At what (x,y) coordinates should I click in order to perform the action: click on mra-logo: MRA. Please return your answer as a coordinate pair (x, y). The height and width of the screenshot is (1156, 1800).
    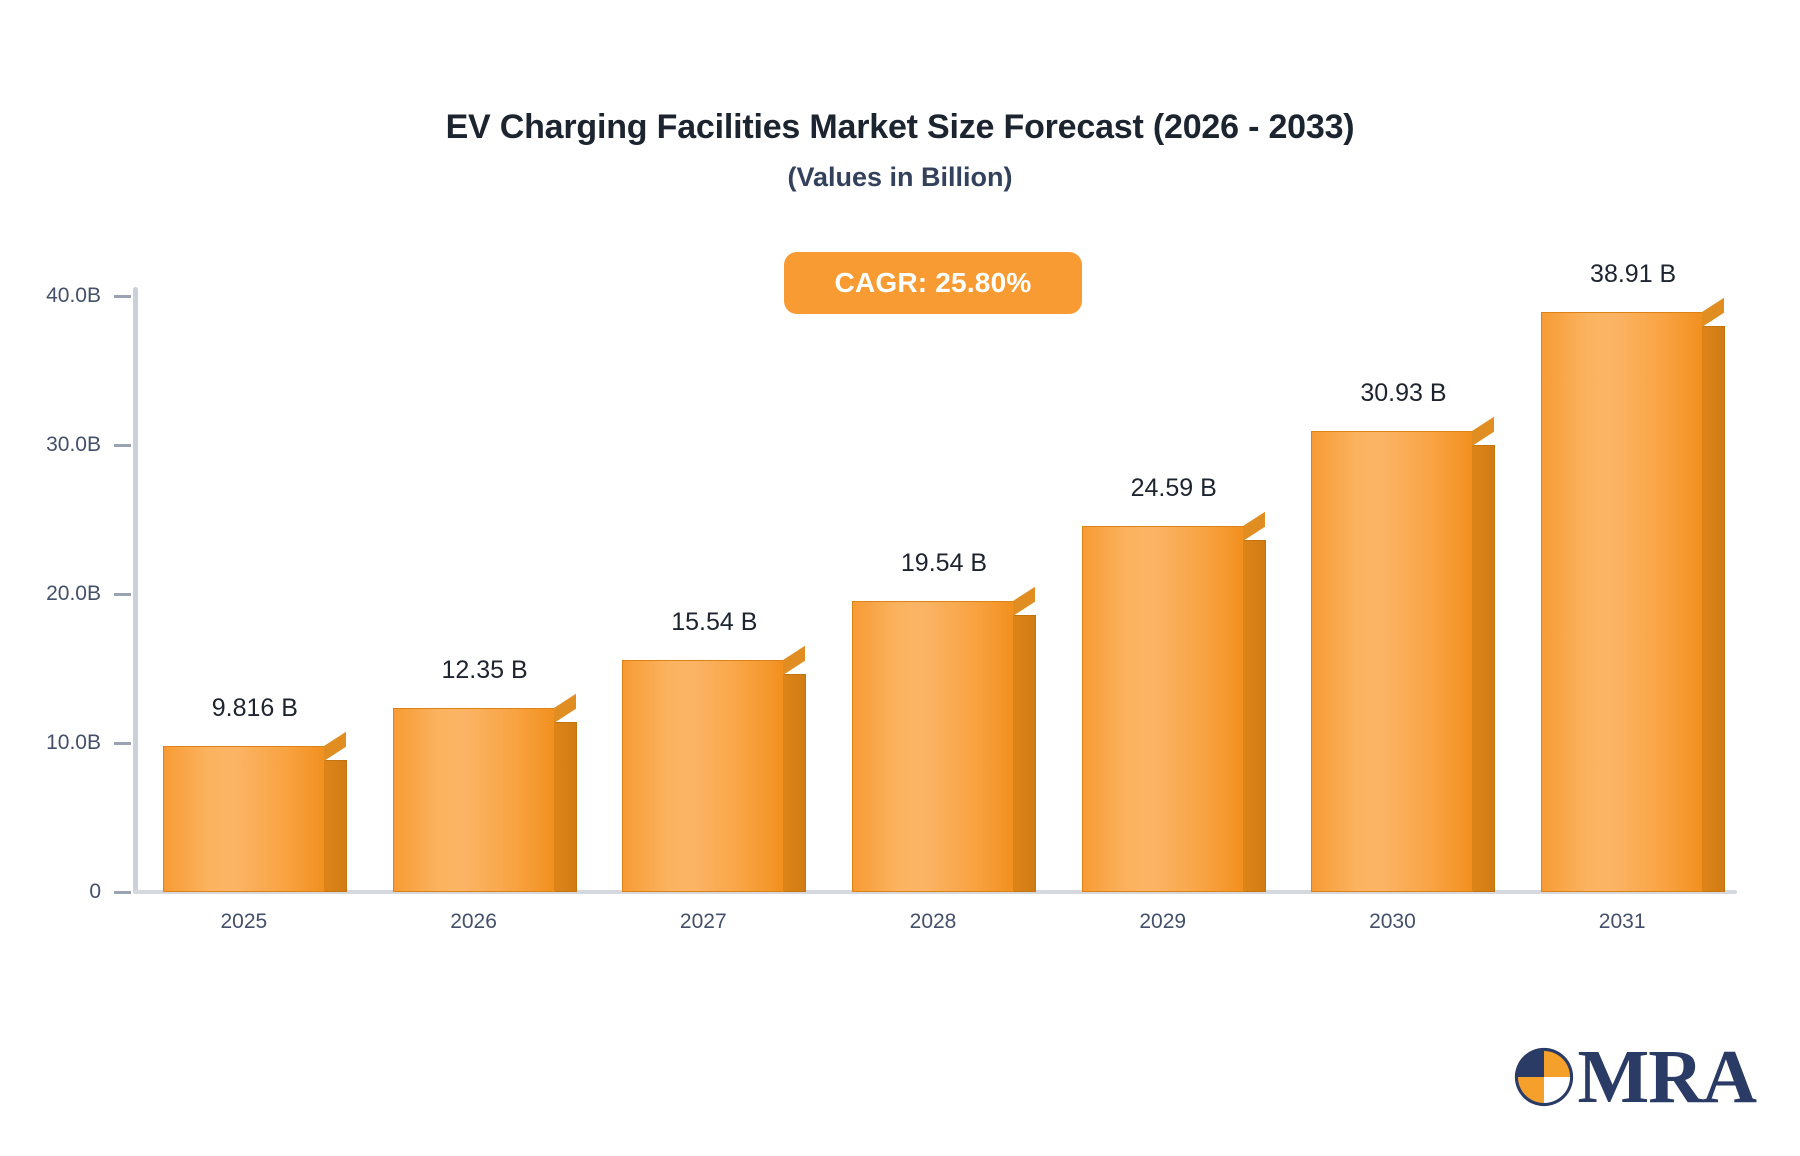
    Looking at the image, I should click on (1635, 1077).